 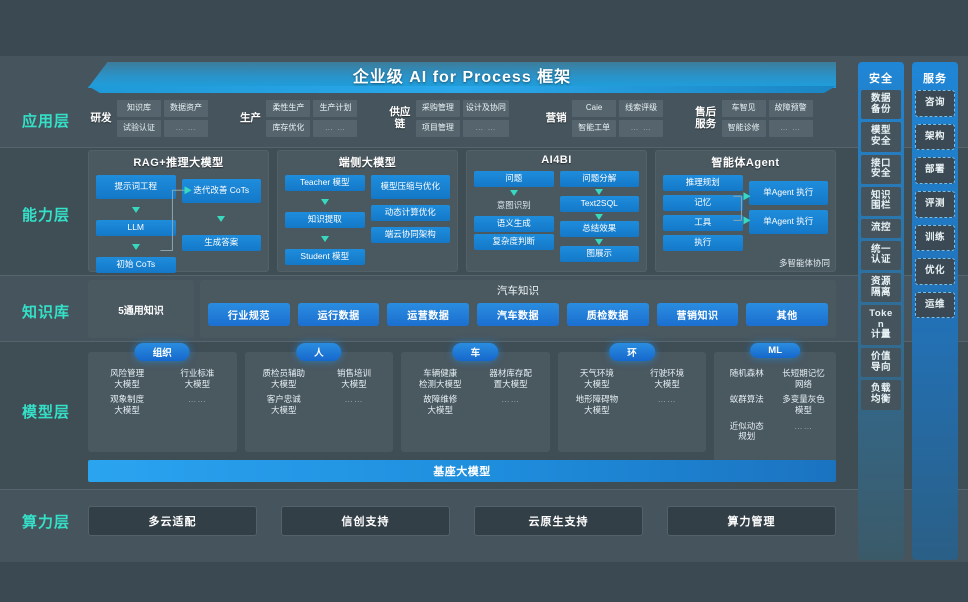 I want to click on chip: 生成答案, so click(x=221, y=243).